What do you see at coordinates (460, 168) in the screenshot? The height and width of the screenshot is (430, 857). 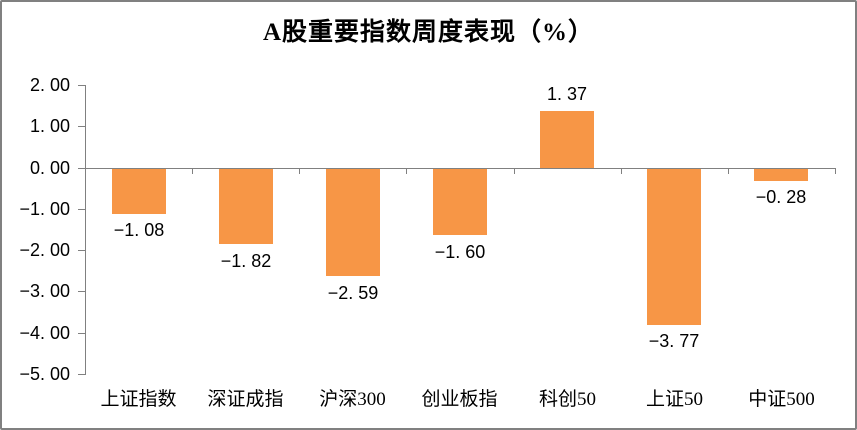 I see `x-axis-line` at bounding box center [460, 168].